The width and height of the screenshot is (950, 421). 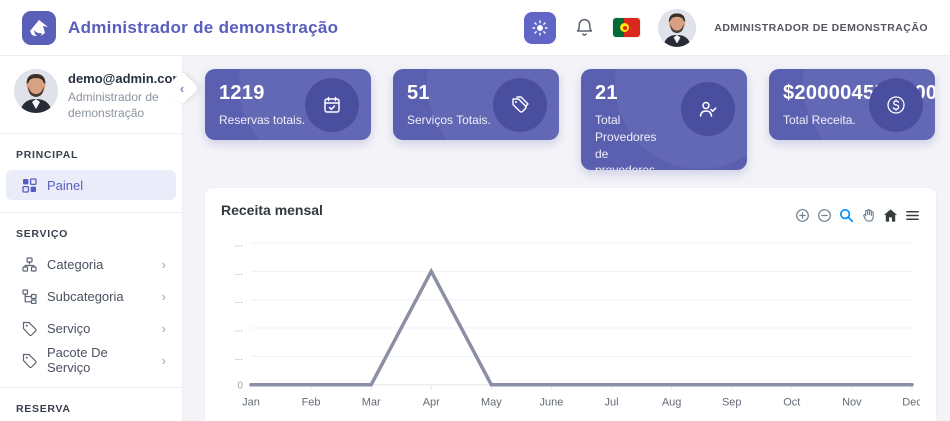 What do you see at coordinates (846, 215) in the screenshot?
I see `selection-zoom-icon` at bounding box center [846, 215].